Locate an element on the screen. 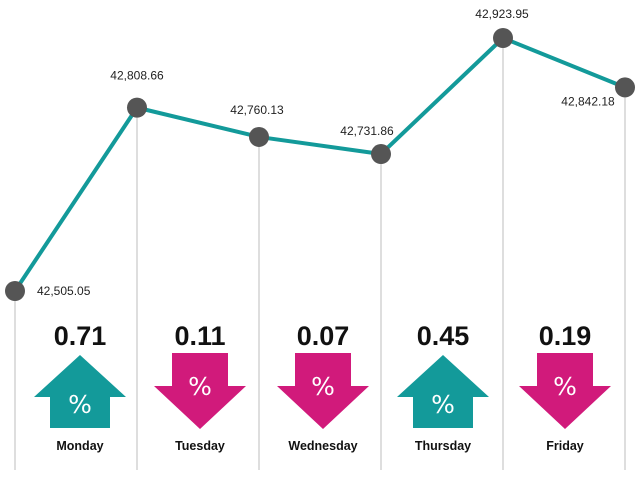 This screenshot has height=480, width=640. day-label: Thursday is located at coordinates (443, 446).